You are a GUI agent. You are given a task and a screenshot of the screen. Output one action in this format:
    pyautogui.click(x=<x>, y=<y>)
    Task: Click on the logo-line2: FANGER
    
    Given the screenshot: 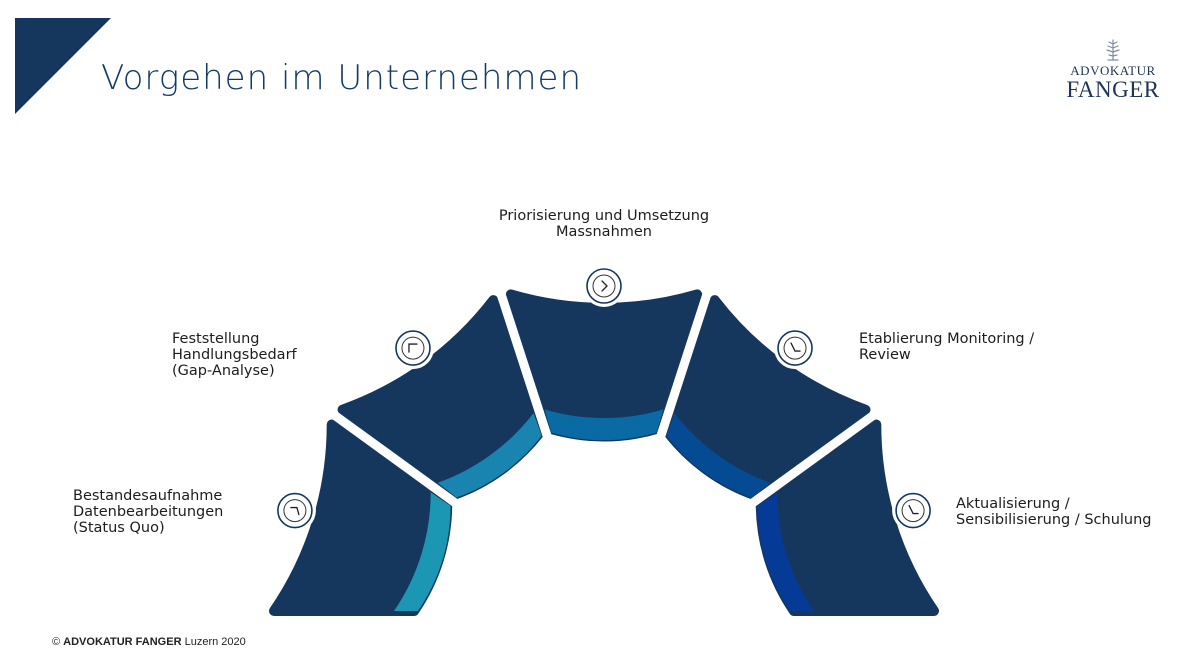 What is the action you would take?
    pyautogui.click(x=1113, y=89)
    